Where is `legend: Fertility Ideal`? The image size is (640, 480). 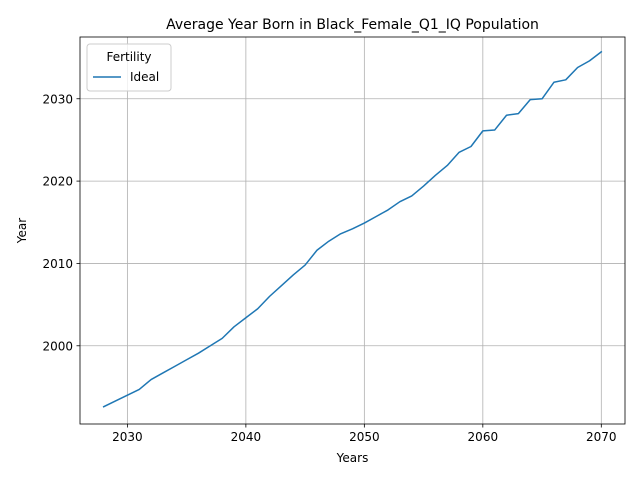
legend: Fertility Ideal is located at coordinates (129, 67).